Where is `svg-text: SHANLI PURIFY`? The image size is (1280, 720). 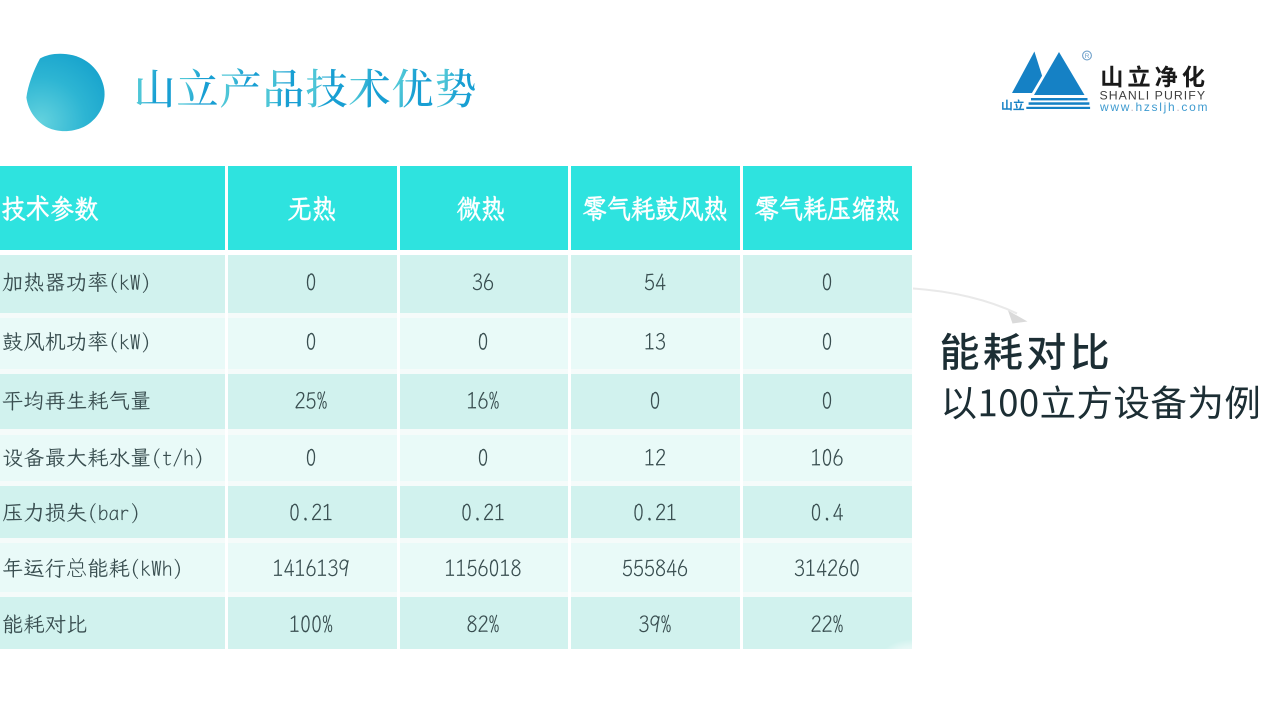 svg-text: SHANLI PURIFY is located at coordinates (1153, 96).